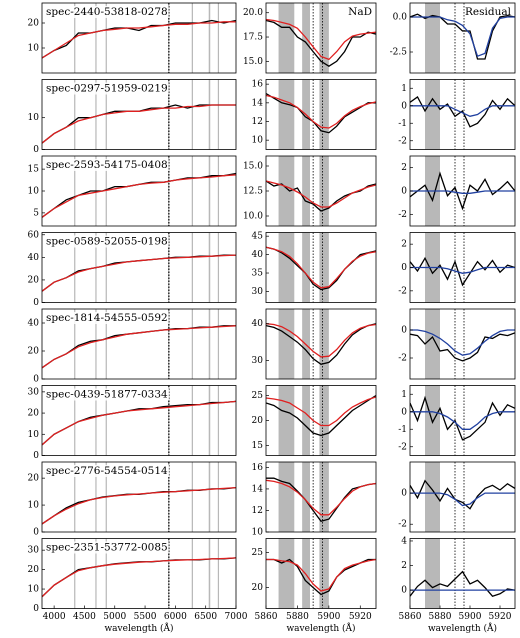  I want to click on x-tick-label: 5500, so click(145, 617).